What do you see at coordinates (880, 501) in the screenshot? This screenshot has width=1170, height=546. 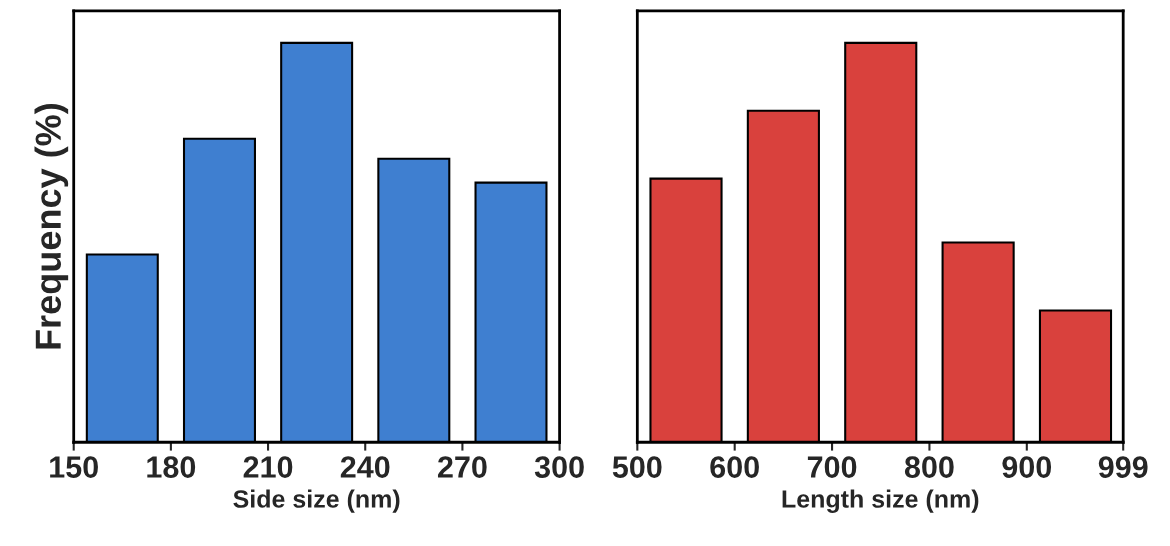 I see `x-axis-title: Length size (nm)` at bounding box center [880, 501].